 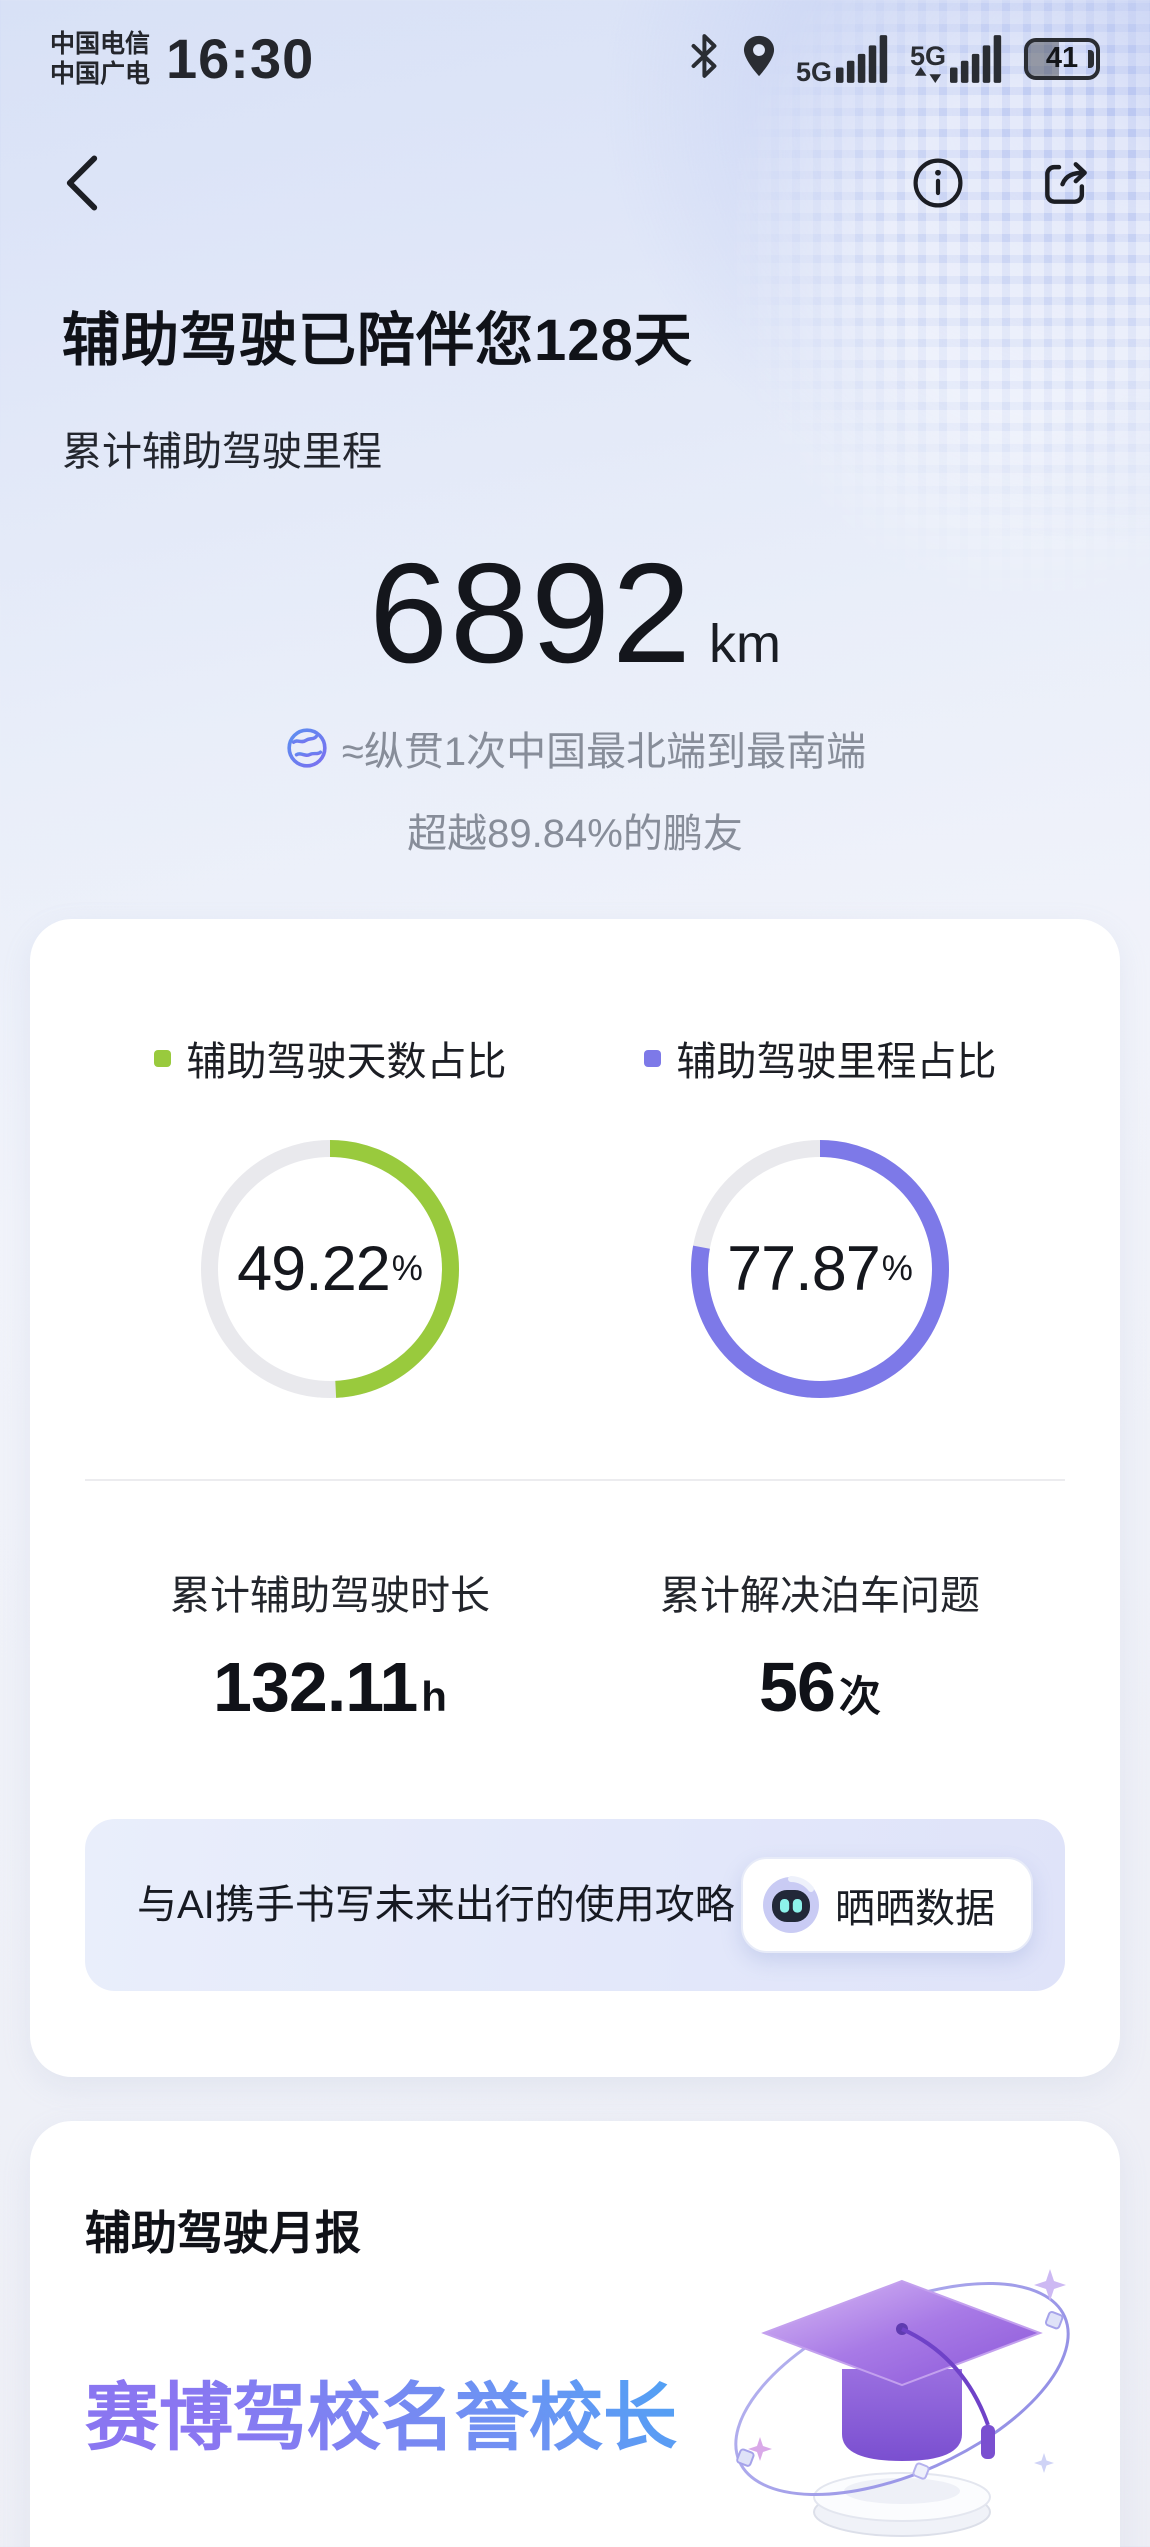 I want to click on network-5g-label-1: 5G, so click(x=813, y=71).